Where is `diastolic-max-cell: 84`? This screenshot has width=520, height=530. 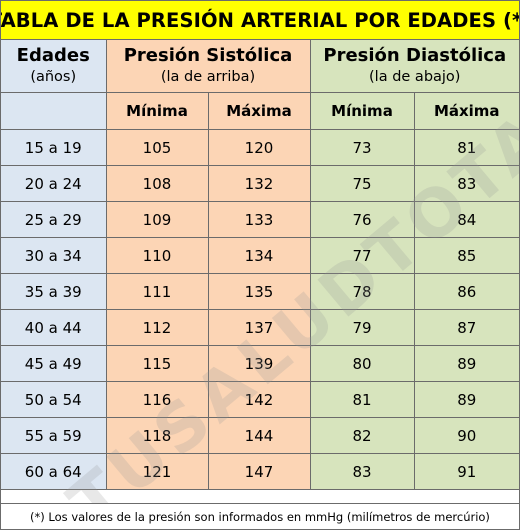
diastolic-max-cell: 84 is located at coordinates (466, 219).